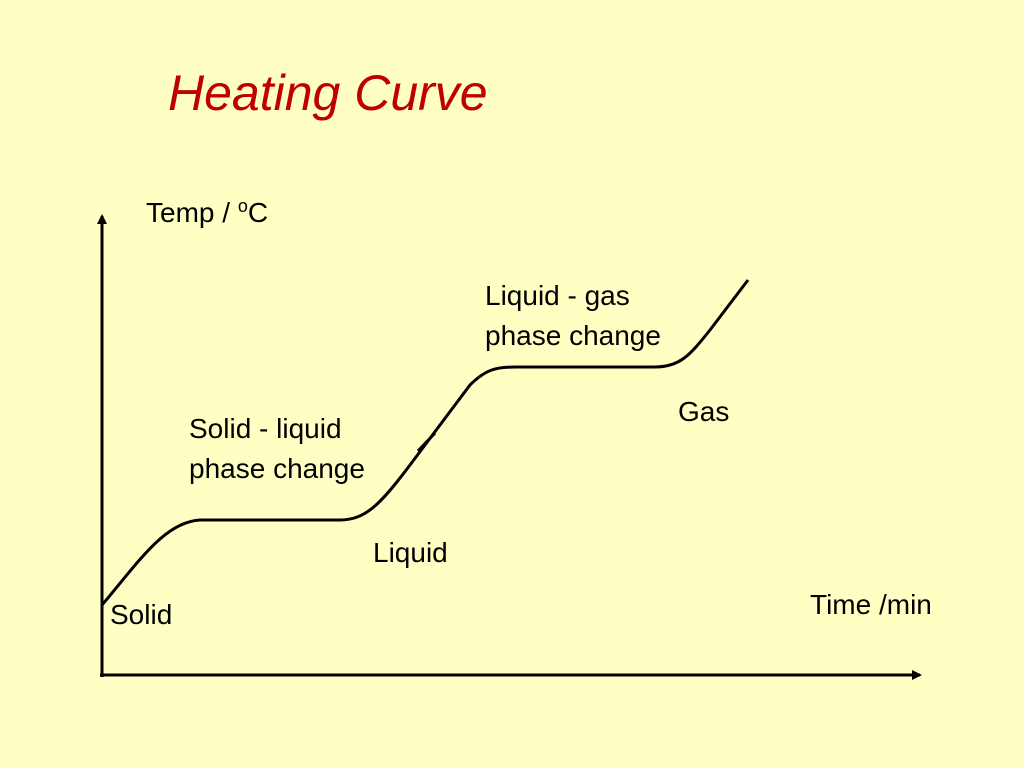  I want to click on x-axis-label: Time /min, so click(871, 604).